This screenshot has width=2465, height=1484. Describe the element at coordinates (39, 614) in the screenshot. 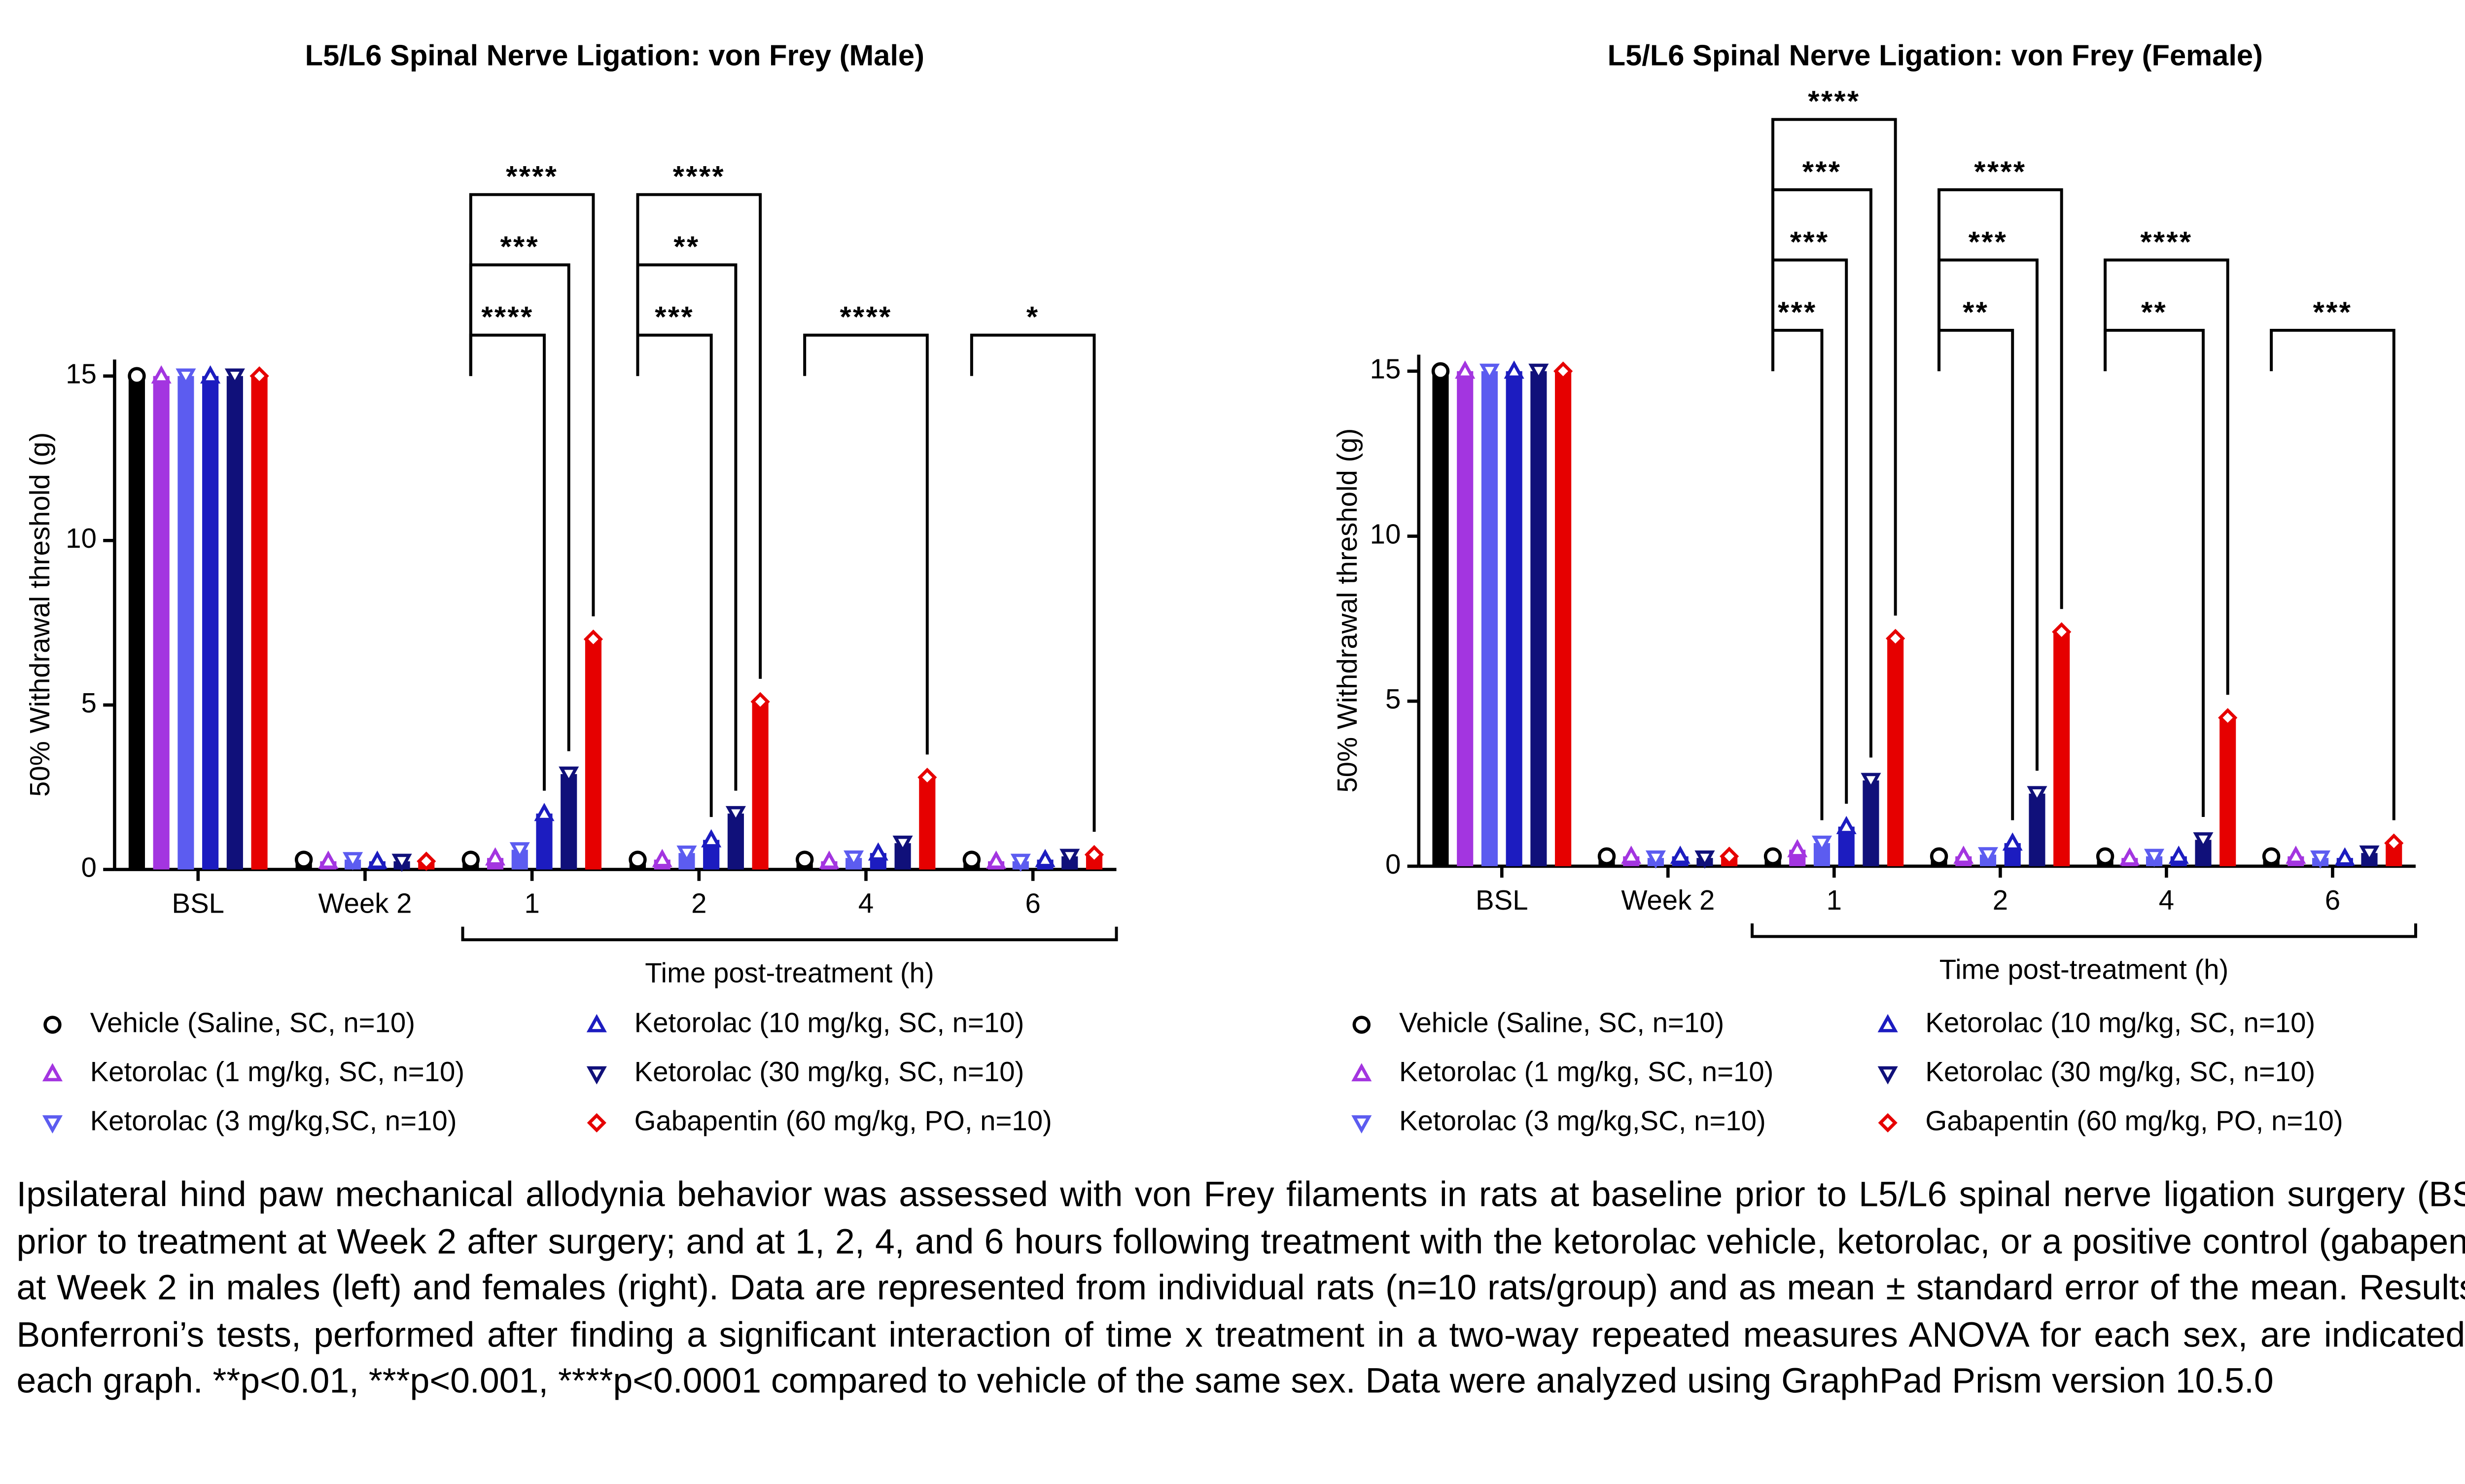

I see `y-axis-label: 50% Withdrawal threshold (g)` at that location.